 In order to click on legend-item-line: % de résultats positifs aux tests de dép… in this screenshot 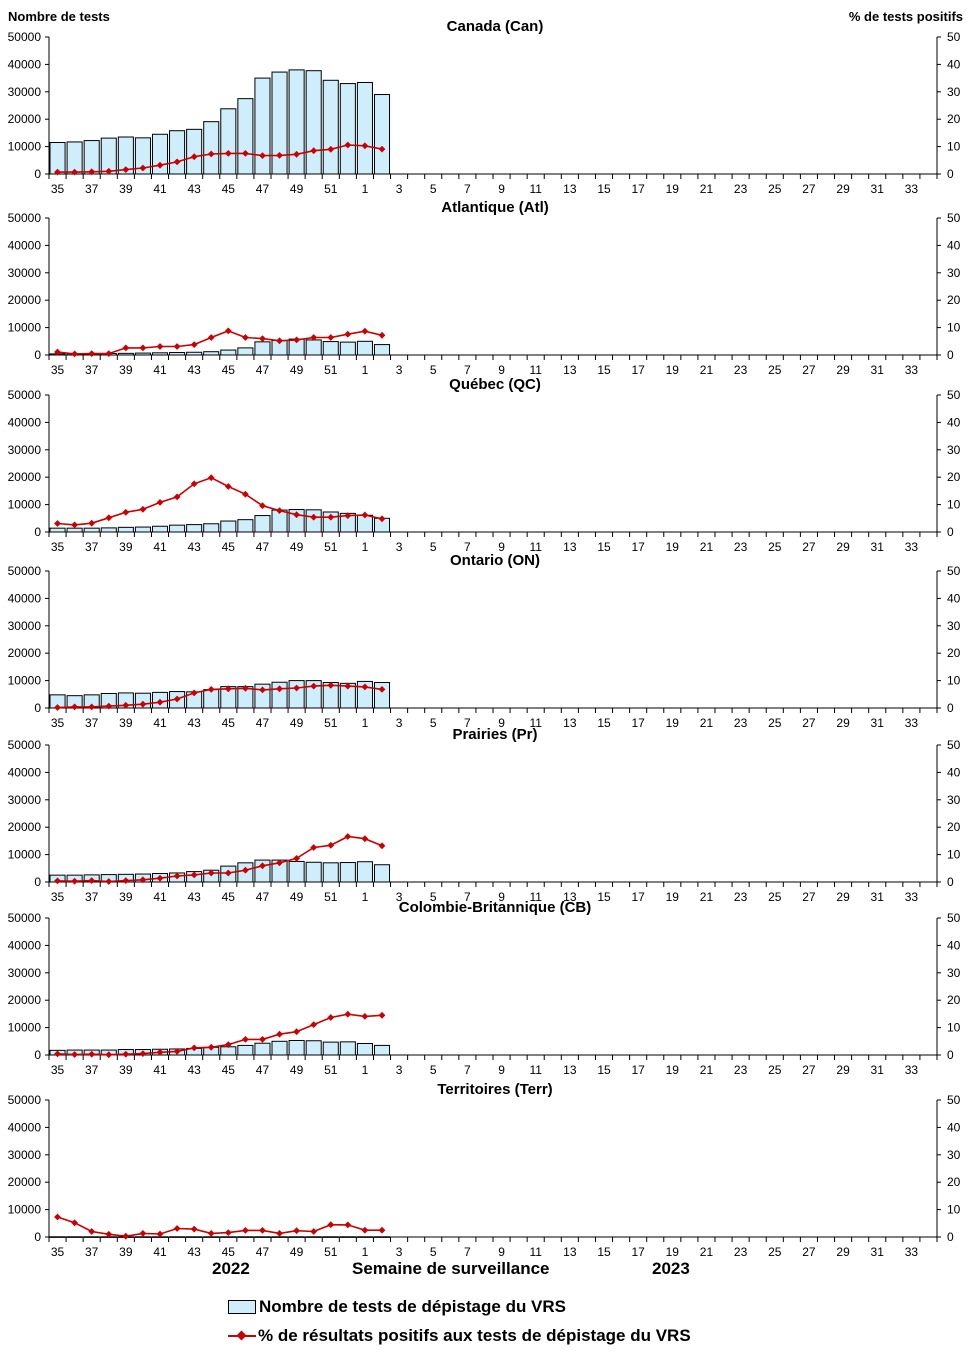, I will do `click(459, 1336)`.